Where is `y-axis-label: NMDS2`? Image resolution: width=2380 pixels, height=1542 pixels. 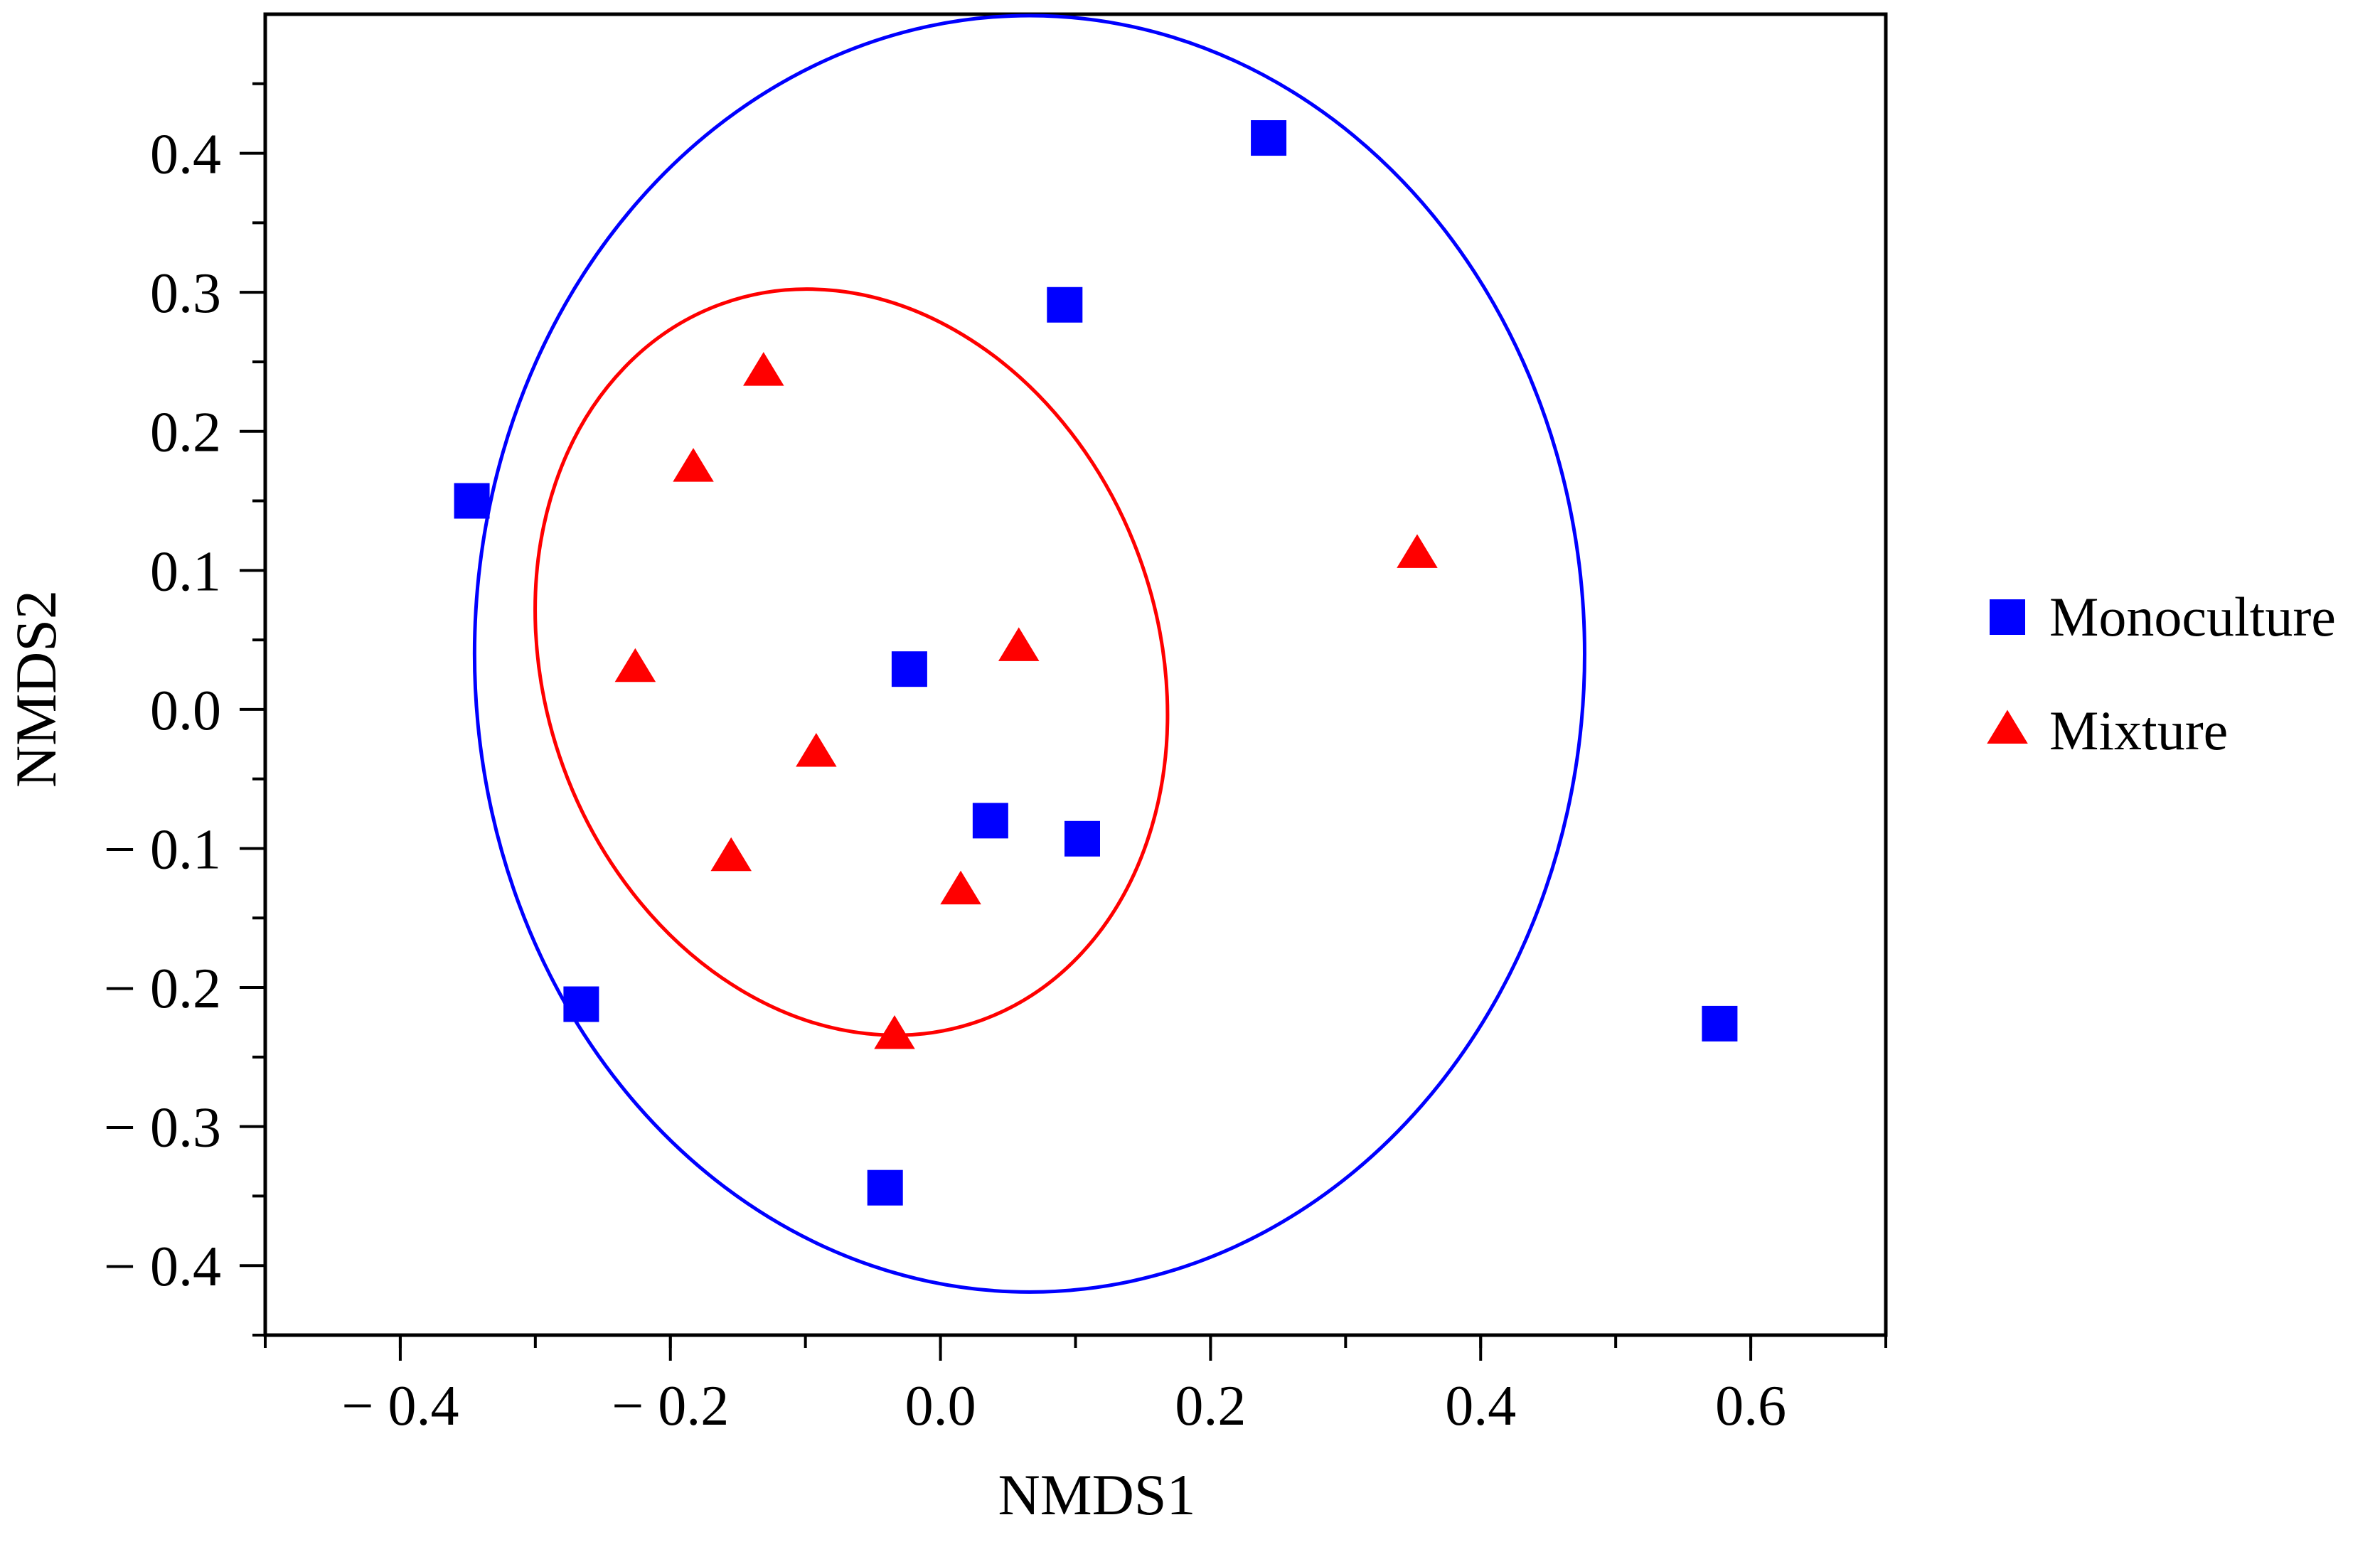
y-axis-label: NMDS2 is located at coordinates (36, 689).